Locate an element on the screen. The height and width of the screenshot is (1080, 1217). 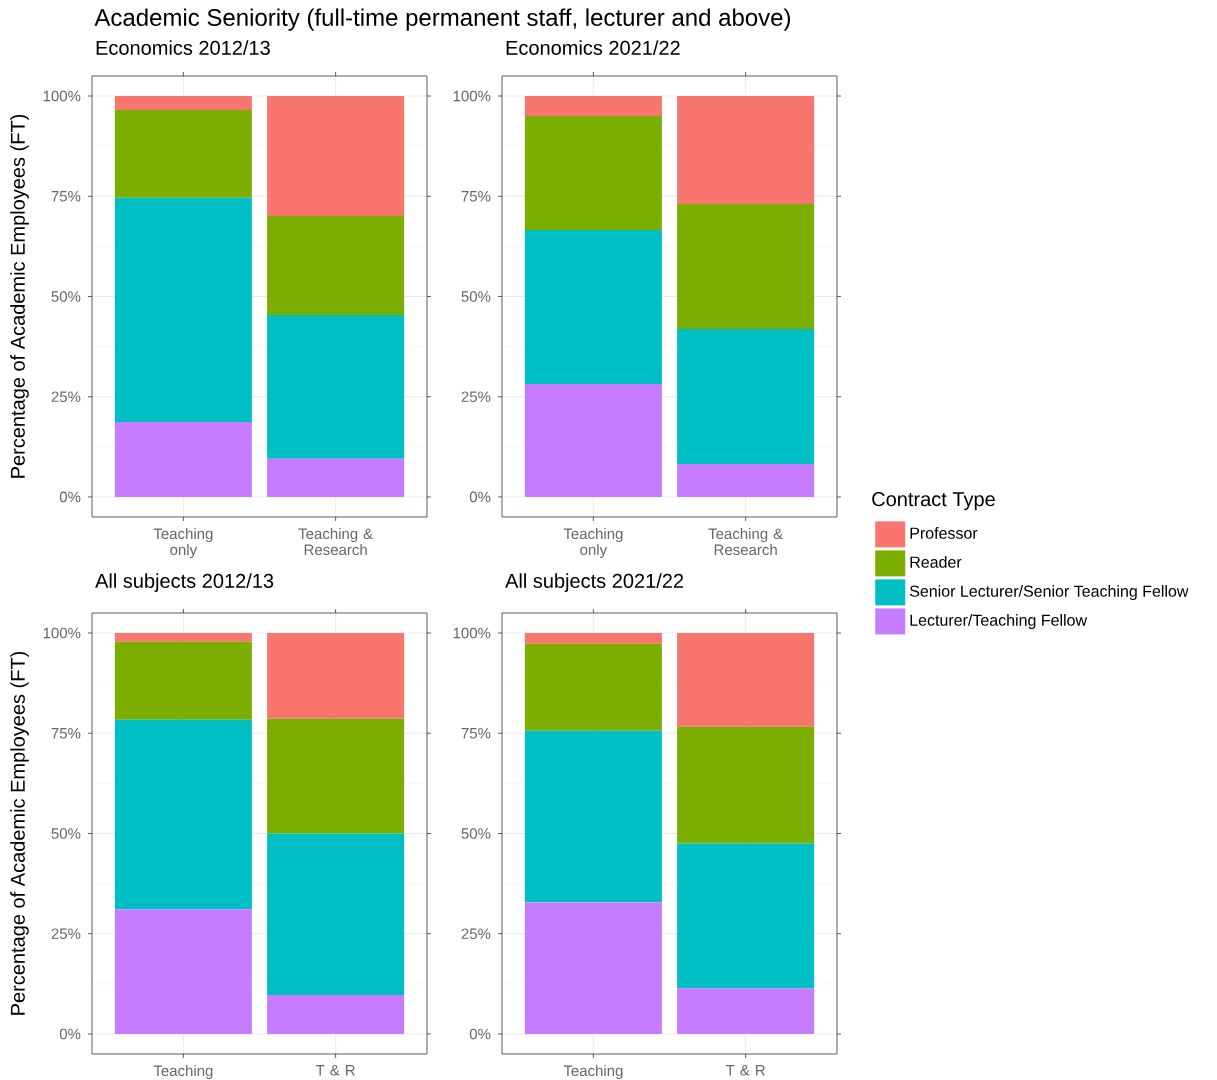
legend-label: Reader is located at coordinates (936, 562).